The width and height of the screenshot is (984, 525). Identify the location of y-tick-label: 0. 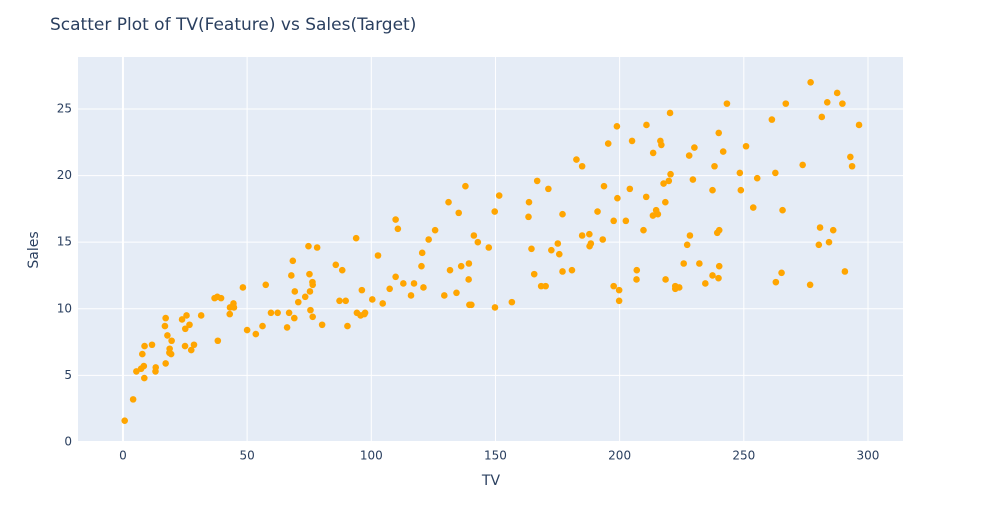
(68, 442).